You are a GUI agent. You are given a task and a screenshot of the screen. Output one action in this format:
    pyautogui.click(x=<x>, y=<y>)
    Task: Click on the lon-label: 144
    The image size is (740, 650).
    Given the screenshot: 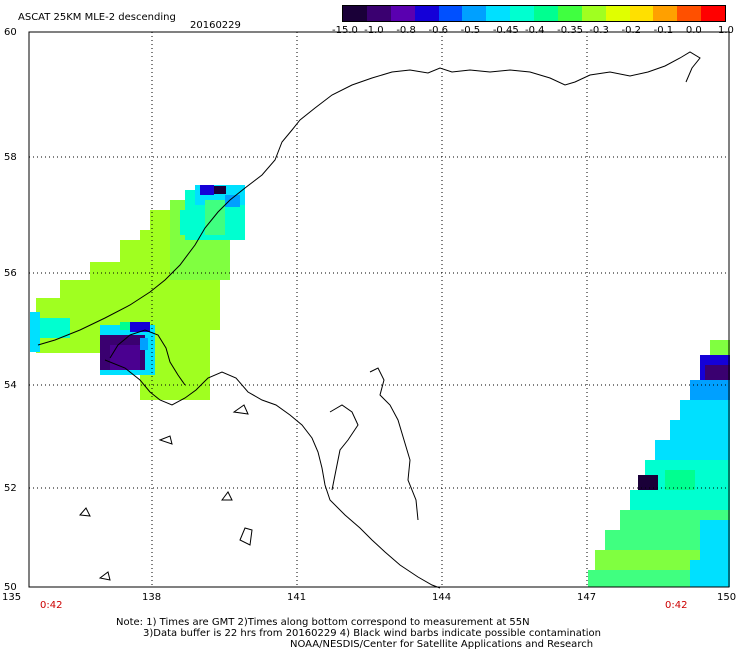 What is the action you would take?
    pyautogui.click(x=441, y=597)
    